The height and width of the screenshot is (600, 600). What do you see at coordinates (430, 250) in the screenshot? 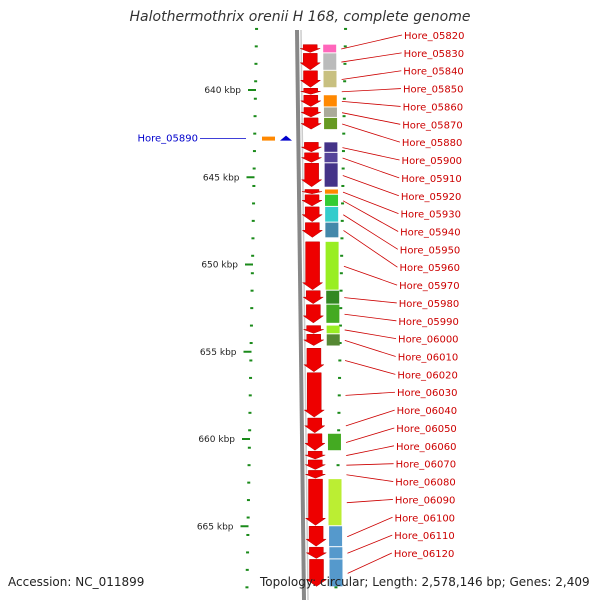
I see `gene-label: Hore_05950` at bounding box center [430, 250].